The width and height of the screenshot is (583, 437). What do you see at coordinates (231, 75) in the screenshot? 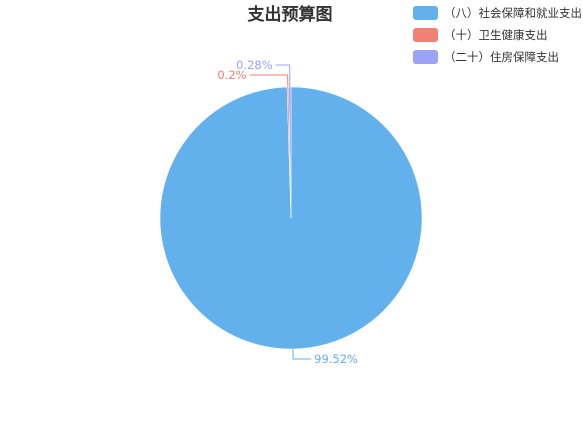
I see `data-label-2: 0.2%` at bounding box center [231, 75].